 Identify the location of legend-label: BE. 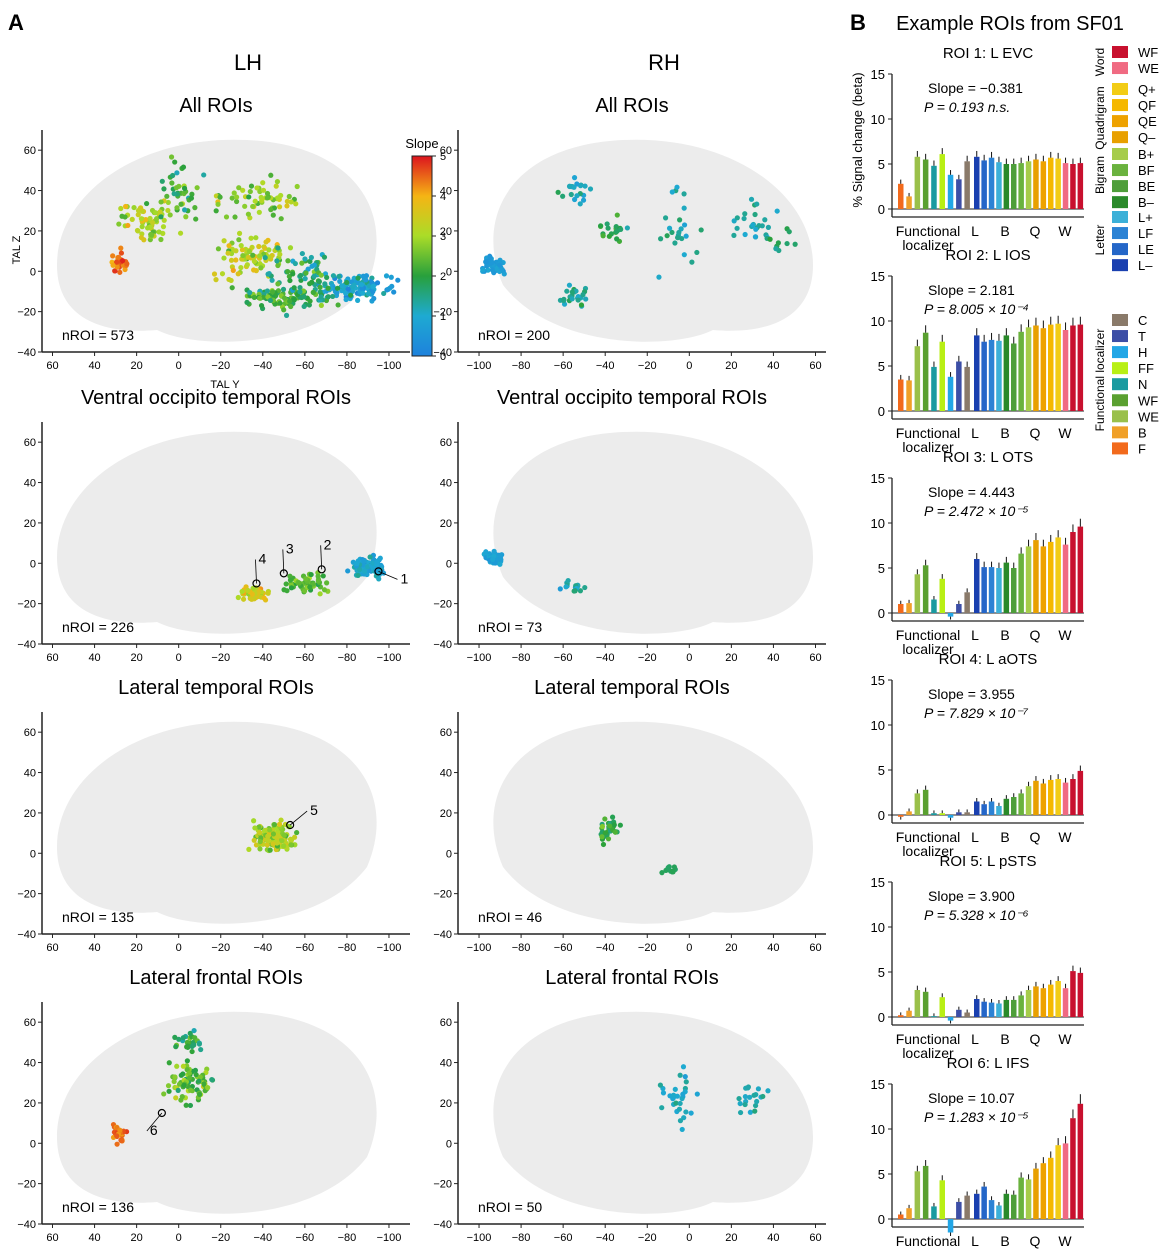
(1147, 186).